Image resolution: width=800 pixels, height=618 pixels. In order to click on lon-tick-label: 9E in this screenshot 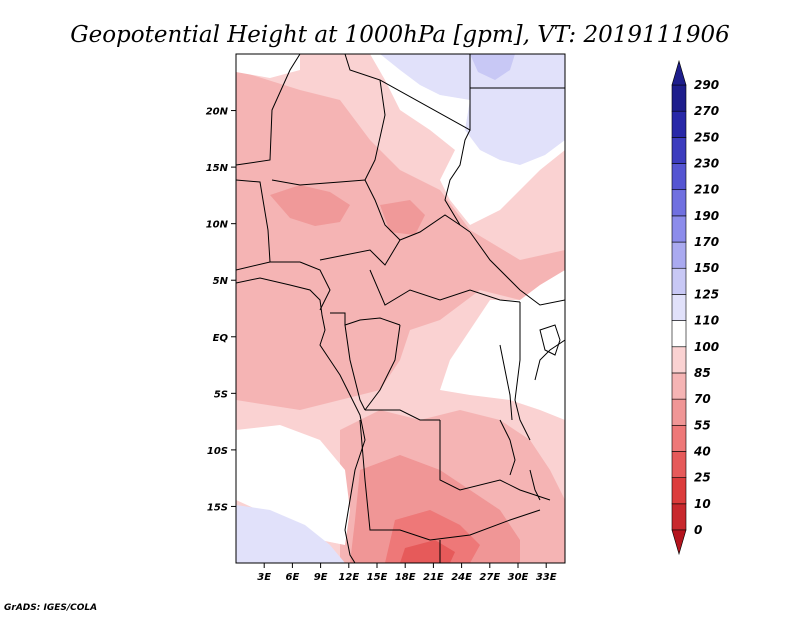, I will do `click(321, 577)`.